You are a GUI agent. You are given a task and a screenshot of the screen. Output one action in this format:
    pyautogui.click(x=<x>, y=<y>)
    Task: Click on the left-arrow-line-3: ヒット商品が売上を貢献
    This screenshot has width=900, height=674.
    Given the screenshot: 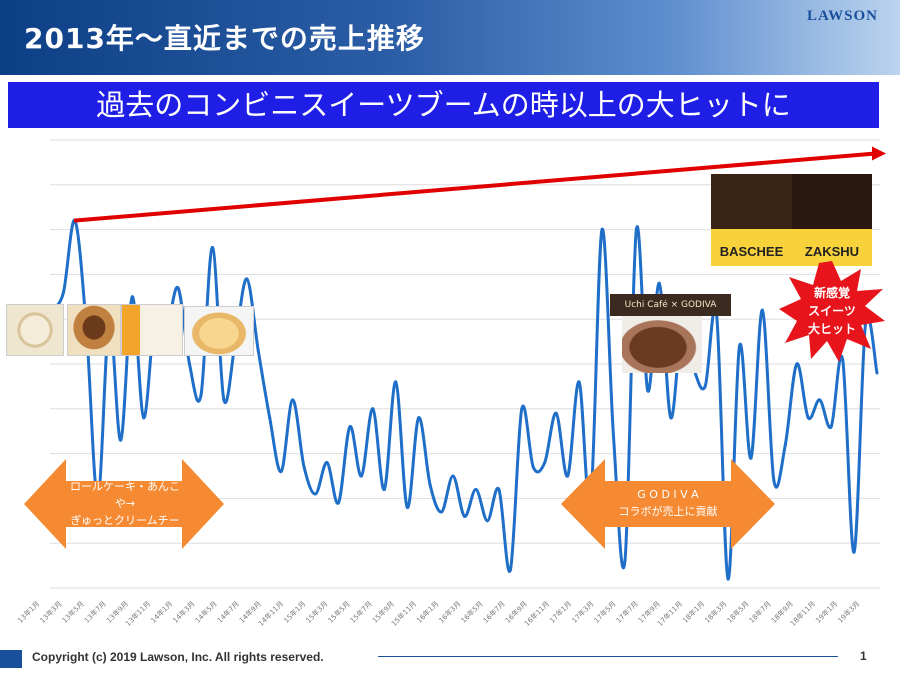 What is the action you would take?
    pyautogui.click(x=125, y=563)
    